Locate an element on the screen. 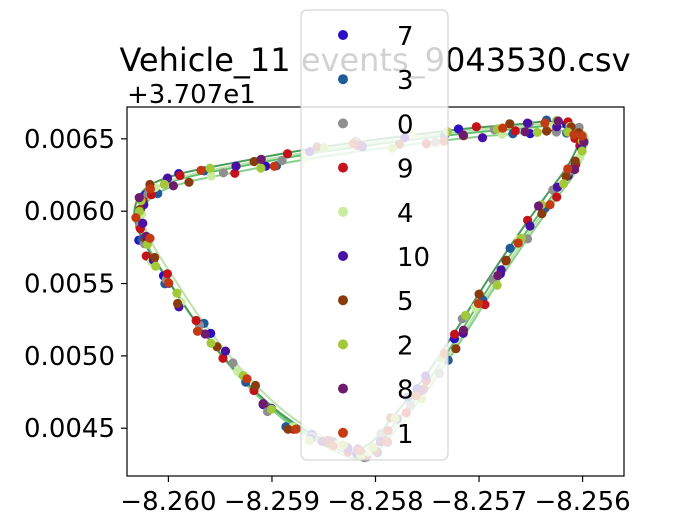  legend-label: 9 is located at coordinates (405, 170).